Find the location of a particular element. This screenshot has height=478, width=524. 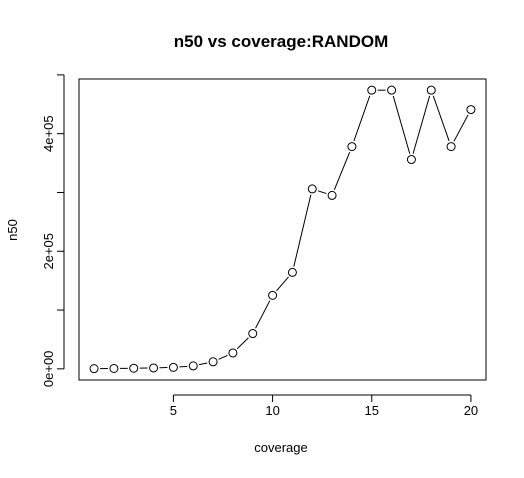

x-tick-label: 15 is located at coordinates (372, 410).